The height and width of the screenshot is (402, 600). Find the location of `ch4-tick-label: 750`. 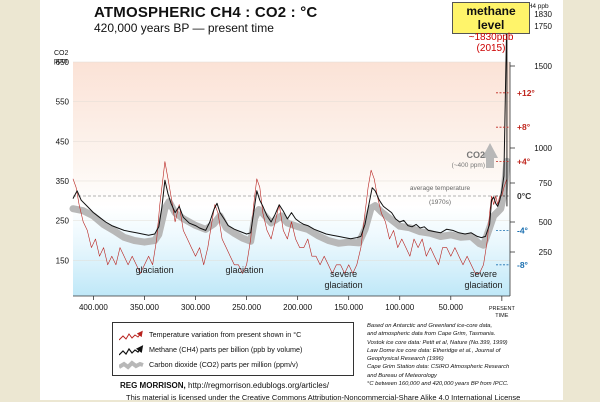

ch4-tick-label: 750 is located at coordinates (546, 183).